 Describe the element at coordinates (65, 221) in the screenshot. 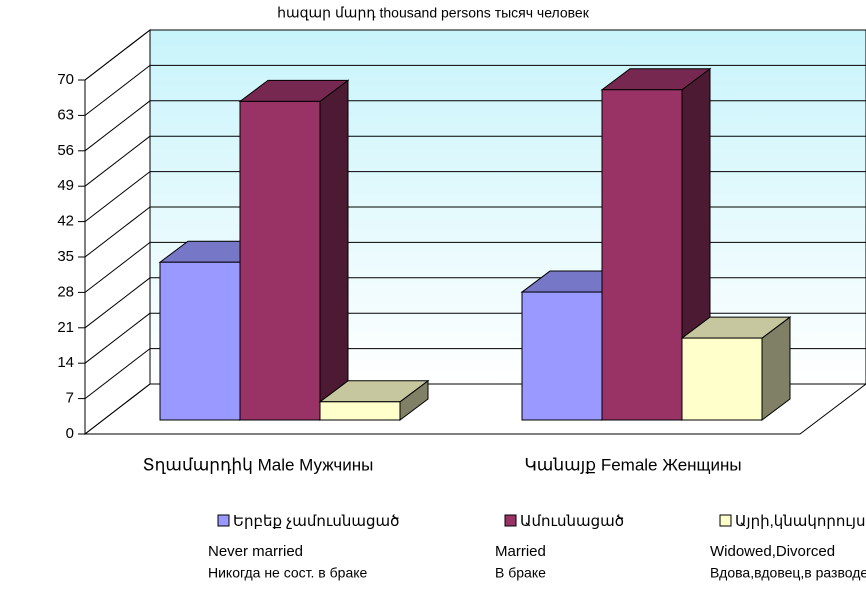

I see `y-tick-label: 42` at that location.